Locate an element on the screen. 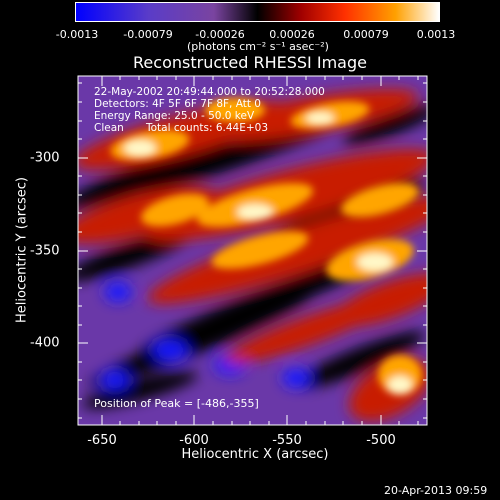 This screenshot has width=500, height=500. colorbar-tick: -0.0013 is located at coordinates (77, 34).